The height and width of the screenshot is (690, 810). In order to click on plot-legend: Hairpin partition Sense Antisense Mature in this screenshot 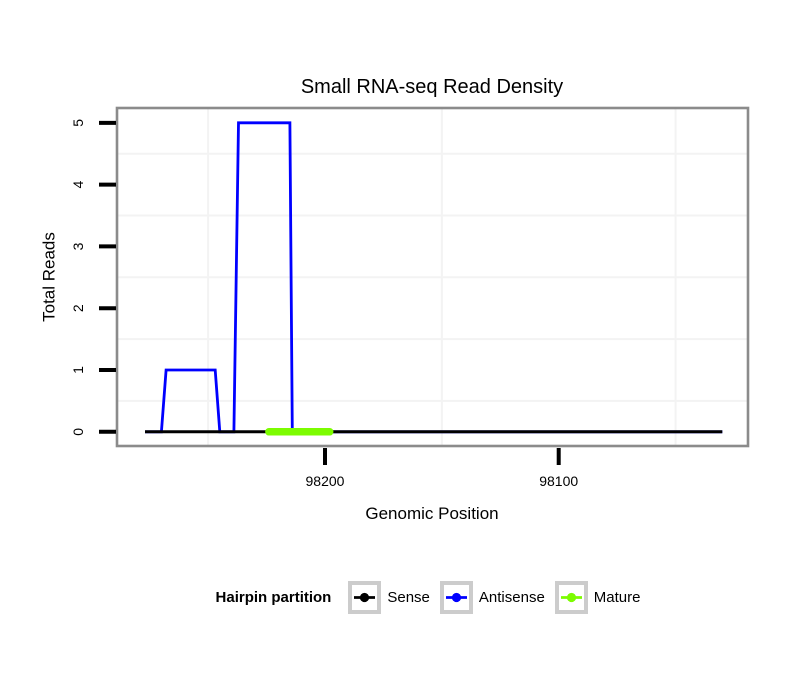, I will do `click(419, 597)`.